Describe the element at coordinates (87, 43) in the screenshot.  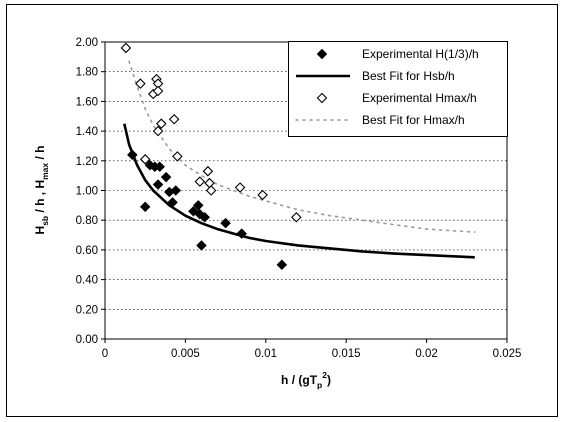
I see `y-tick-label: 2.00` at that location.